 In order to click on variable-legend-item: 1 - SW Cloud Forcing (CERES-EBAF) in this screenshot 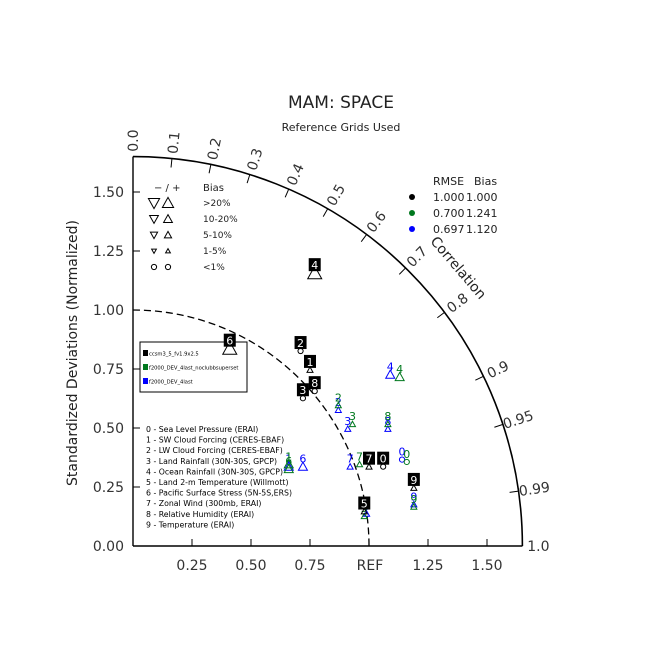, I will do `click(215, 440)`.